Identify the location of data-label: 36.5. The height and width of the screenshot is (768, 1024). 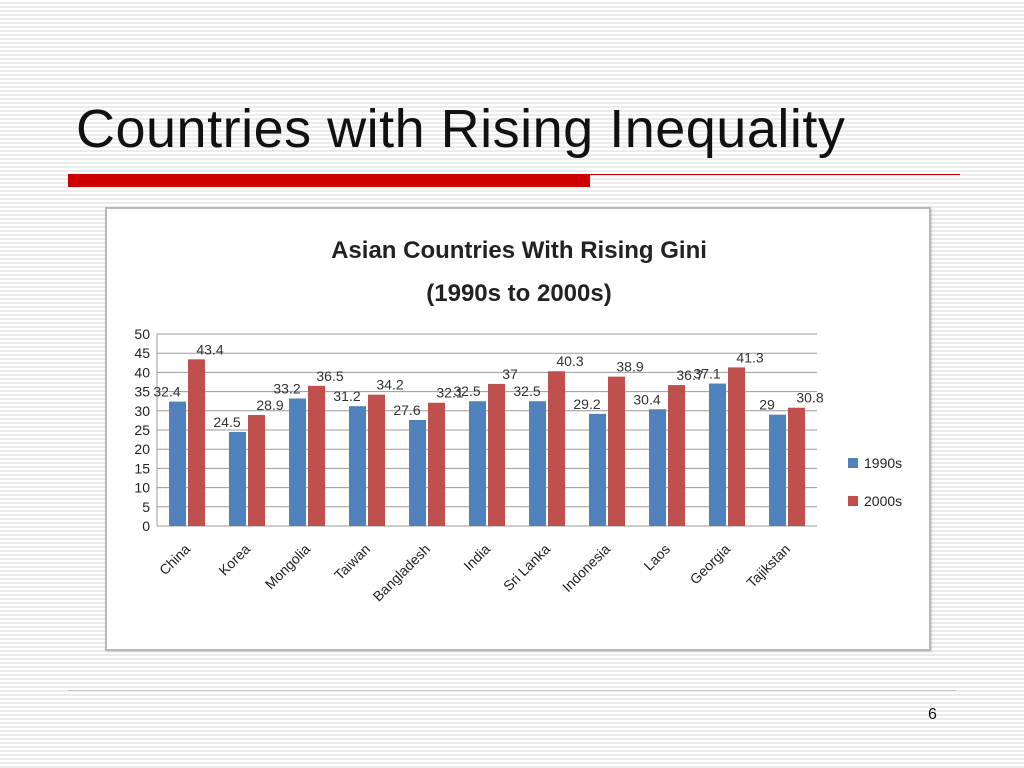
(329, 376).